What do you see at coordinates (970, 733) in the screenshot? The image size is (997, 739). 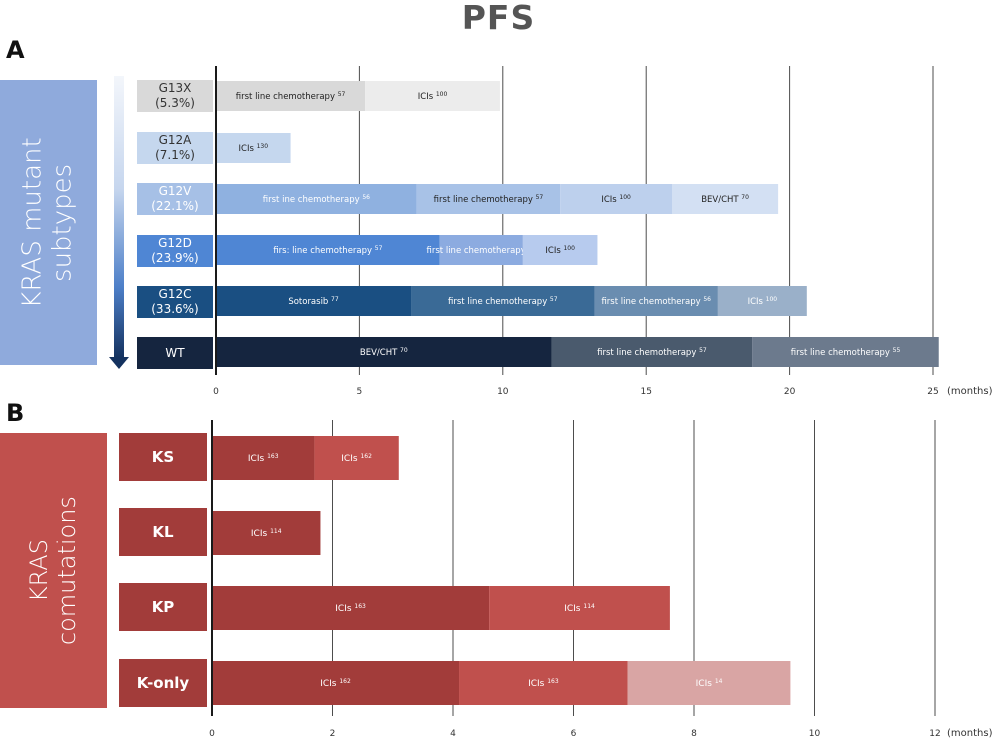 I see `panel-b-unit-label: (months)` at bounding box center [970, 733].